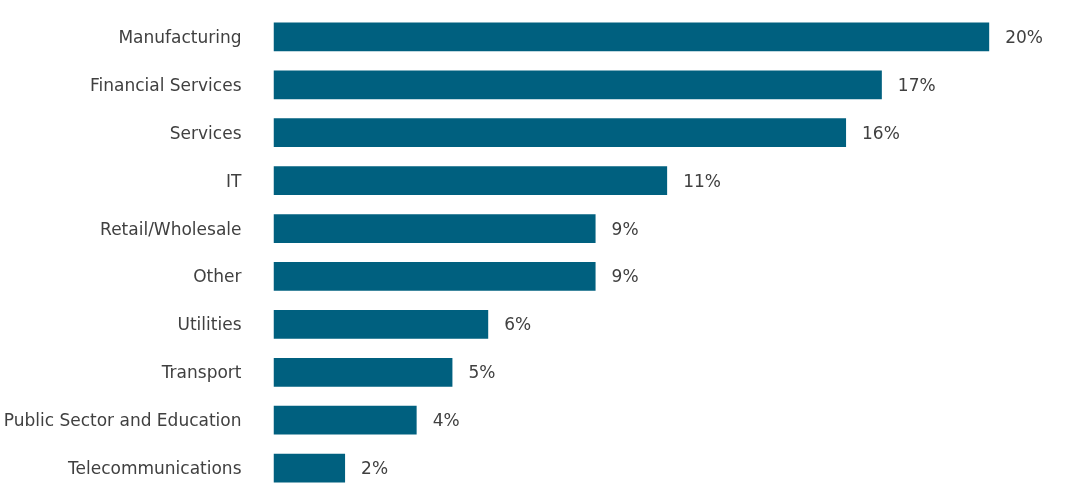 Image resolution: width=1071 pixels, height=494 pixels. What do you see at coordinates (702, 180) in the screenshot?
I see `data-label: 11%` at bounding box center [702, 180].